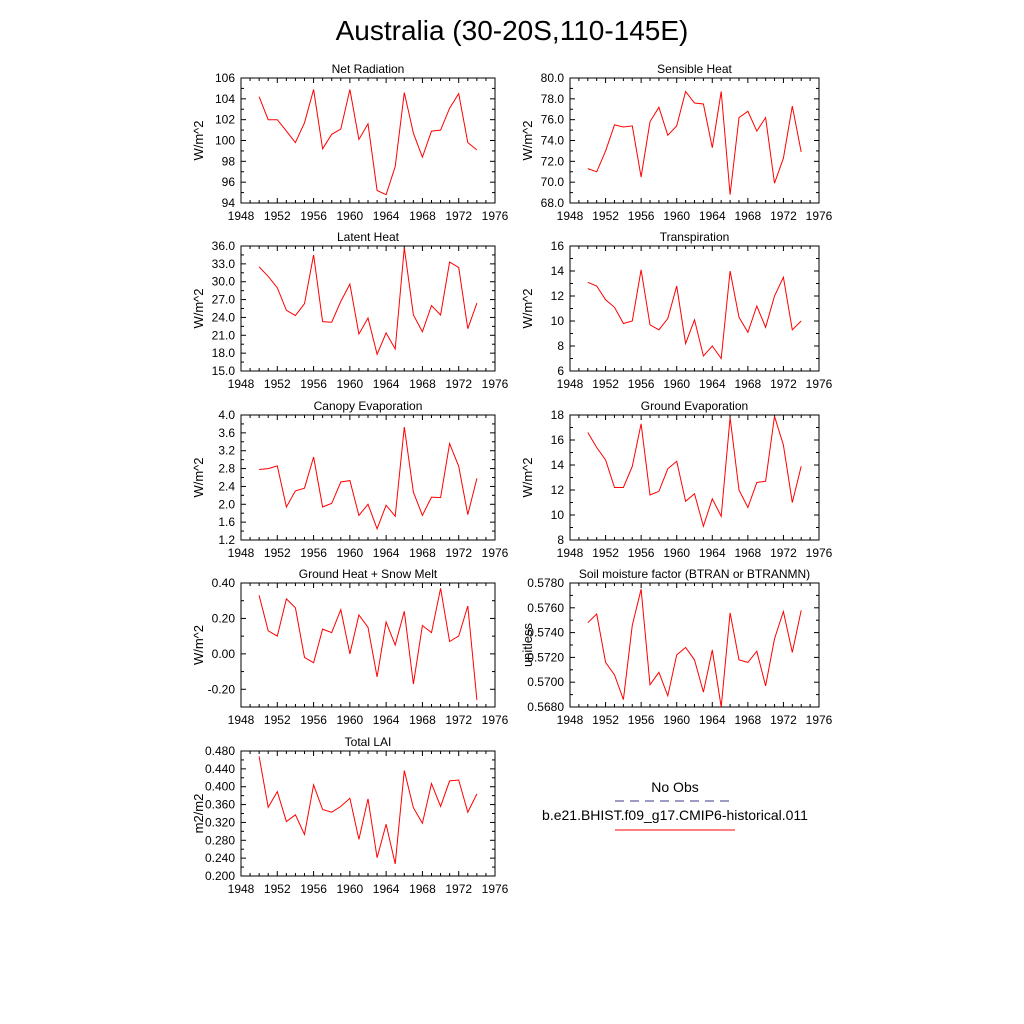 This screenshot has width=1024, height=1024. Describe the element at coordinates (558, 321) in the screenshot. I see `y-tick-label: 10` at that location.